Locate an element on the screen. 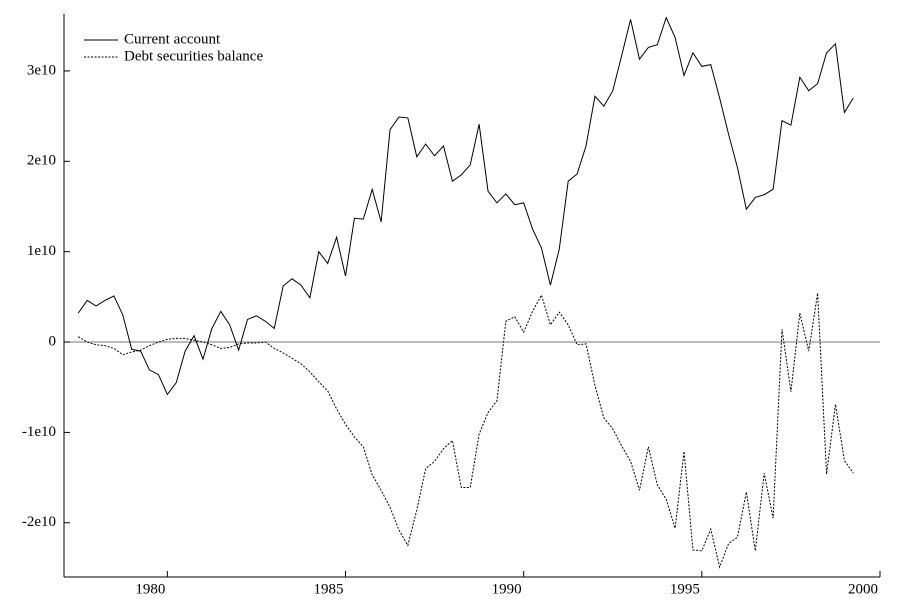 The width and height of the screenshot is (898, 600). x-tick-label: 2000 is located at coordinates (863, 589).